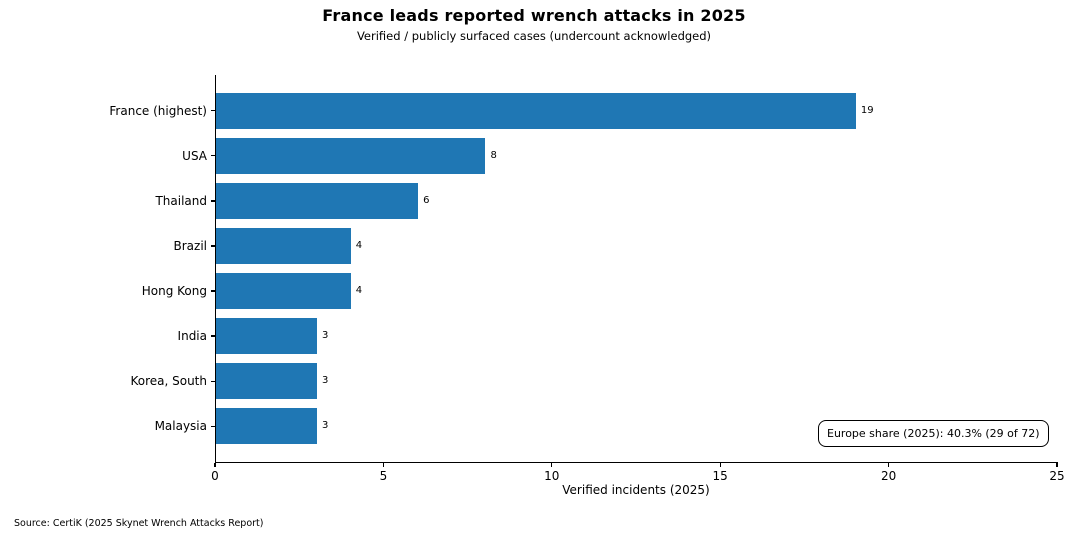 The image size is (1068, 537). I want to click on y-axis-category-label: USA, so click(194, 155).